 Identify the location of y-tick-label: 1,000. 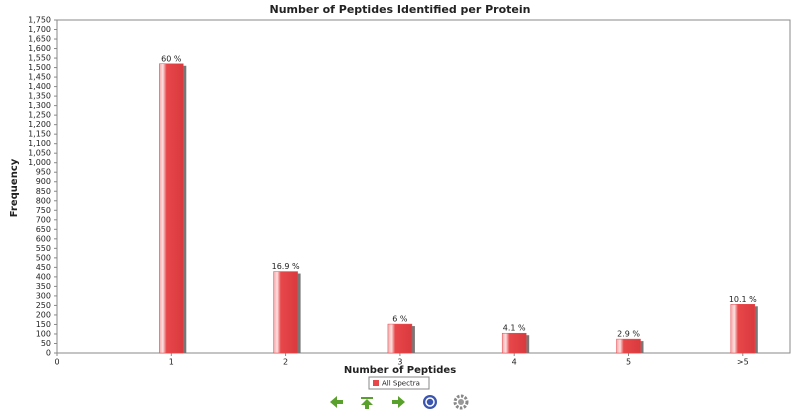
(39, 162).